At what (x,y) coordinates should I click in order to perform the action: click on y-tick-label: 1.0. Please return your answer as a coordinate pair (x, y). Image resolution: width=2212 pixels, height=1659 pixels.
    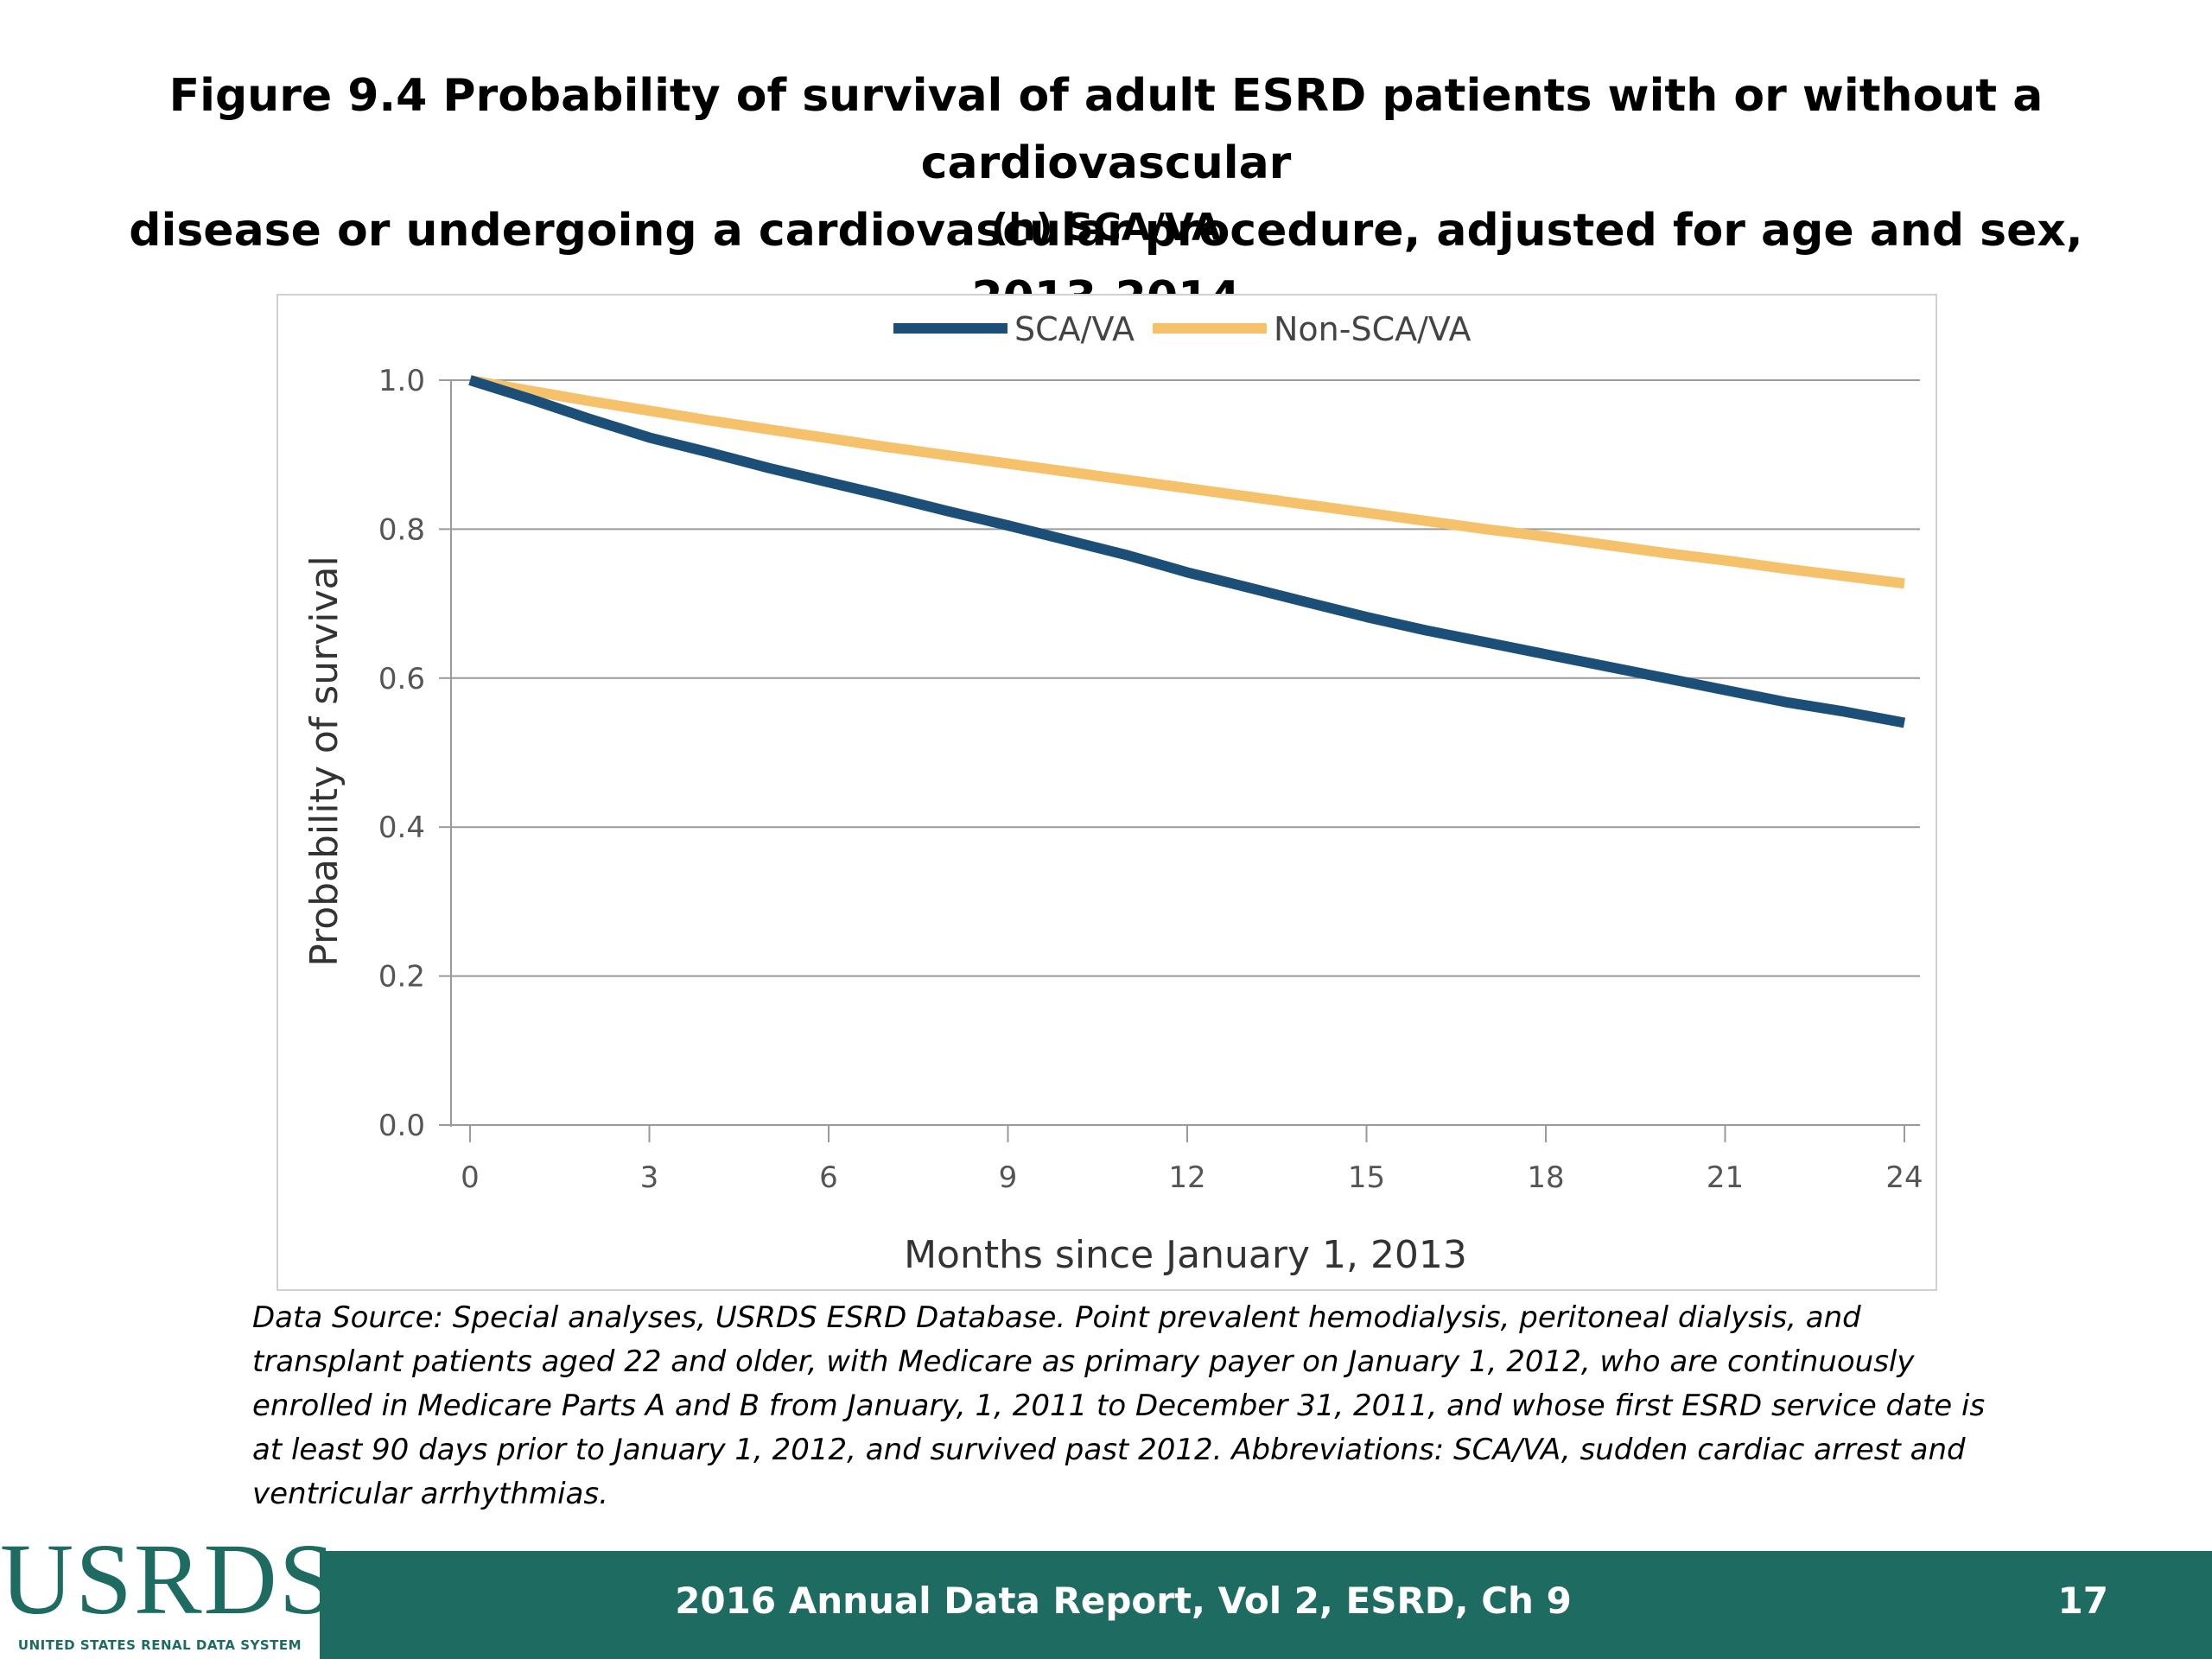
    Looking at the image, I should click on (401, 381).